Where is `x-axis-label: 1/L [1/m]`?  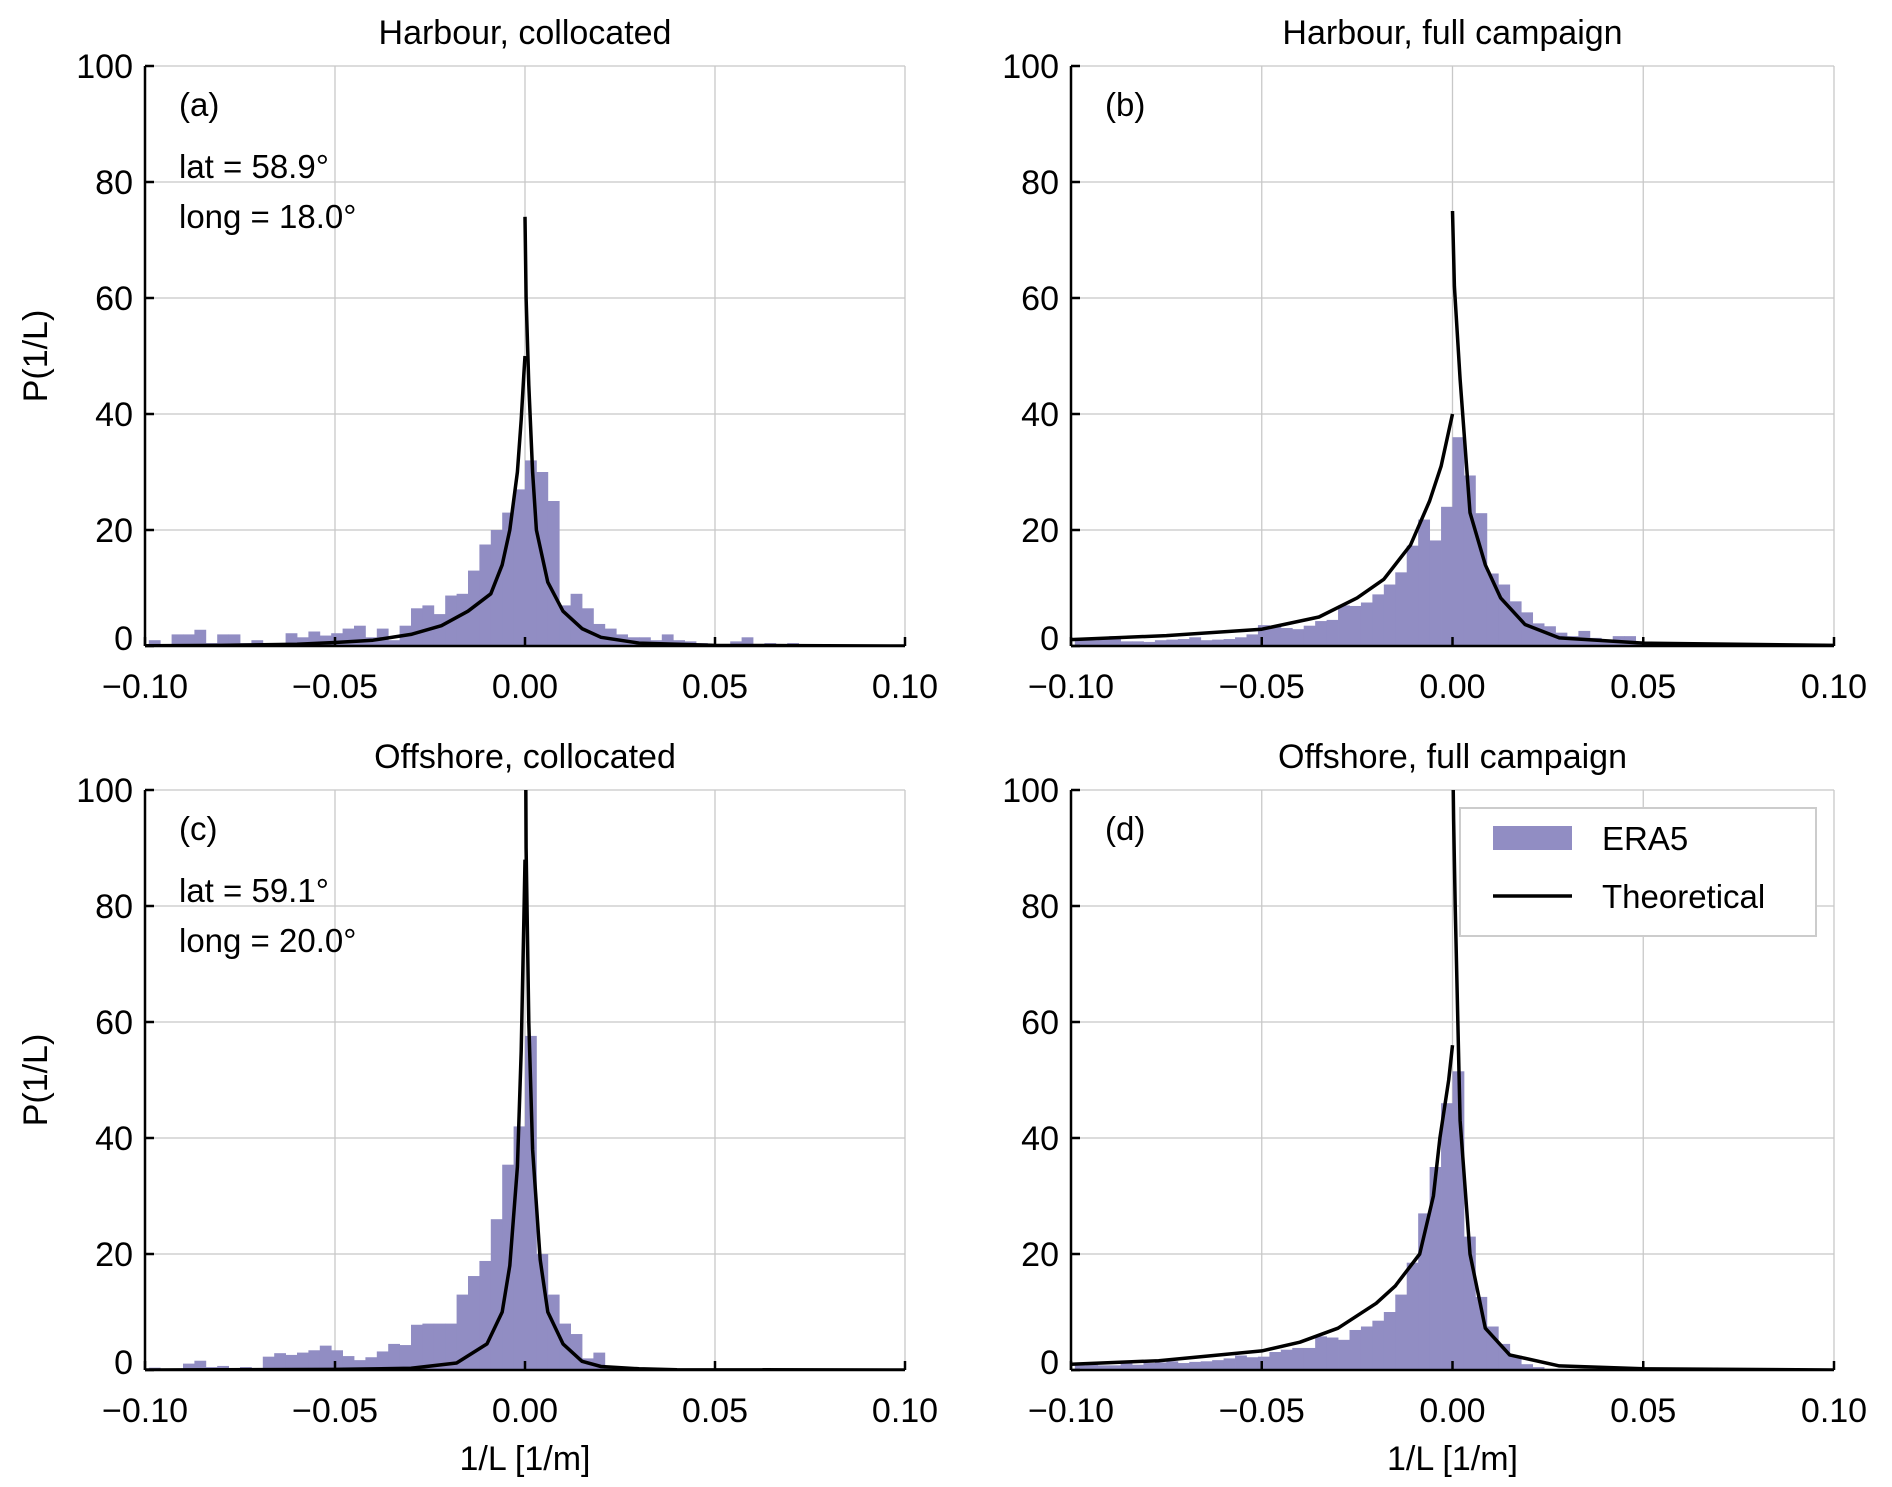
x-axis-label: 1/L [1/m] is located at coordinates (524, 1459).